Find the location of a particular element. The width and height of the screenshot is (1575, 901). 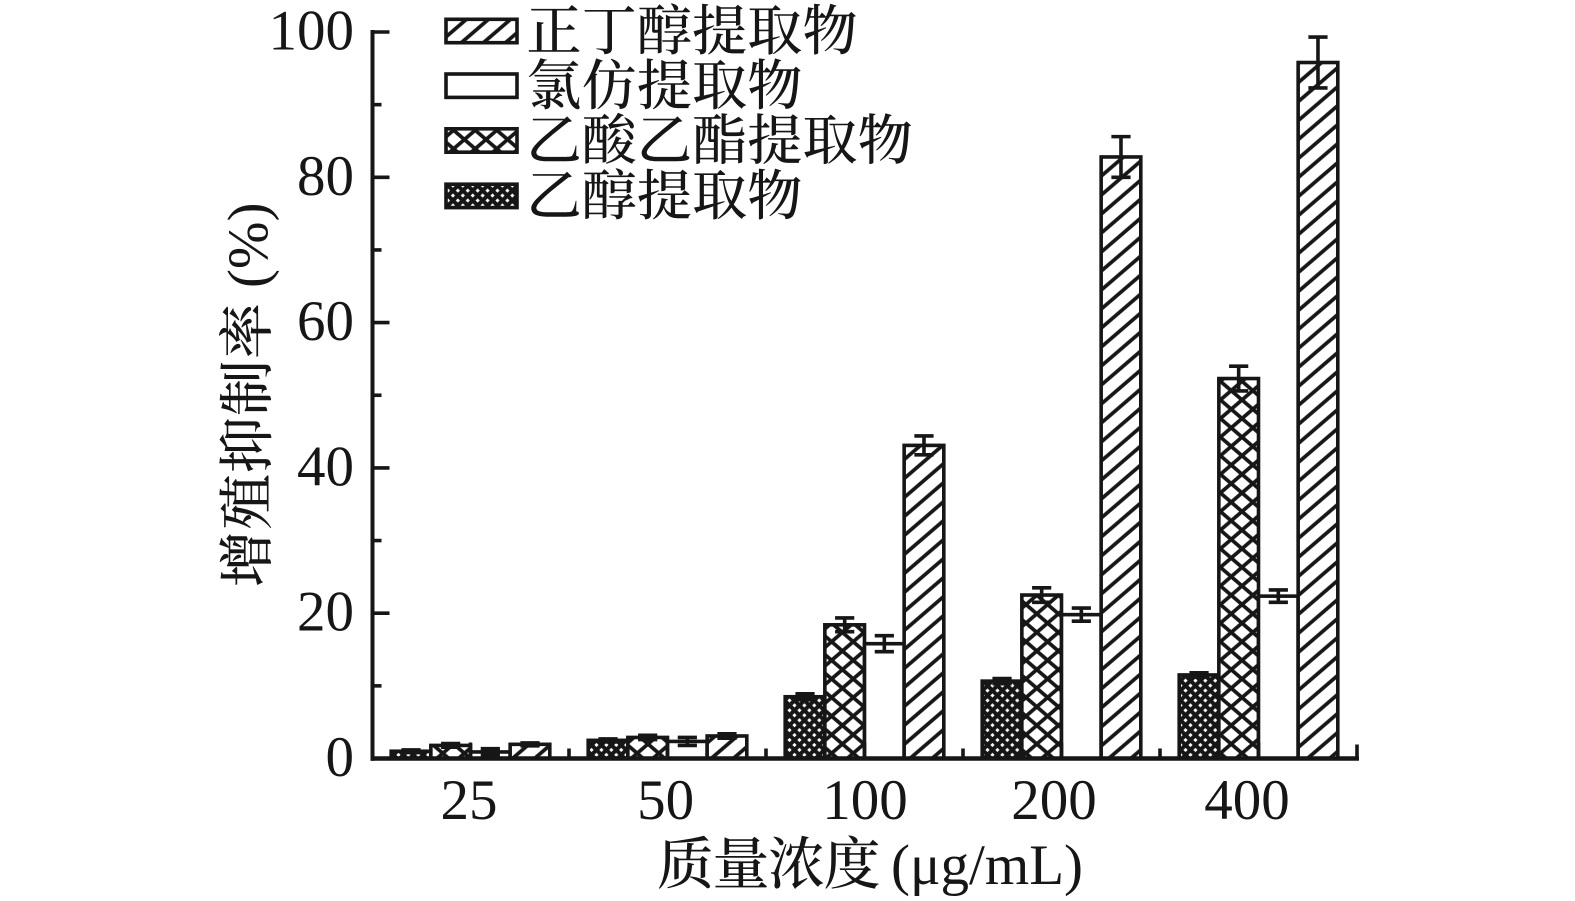

svg-text: 50 is located at coordinates (665, 800).